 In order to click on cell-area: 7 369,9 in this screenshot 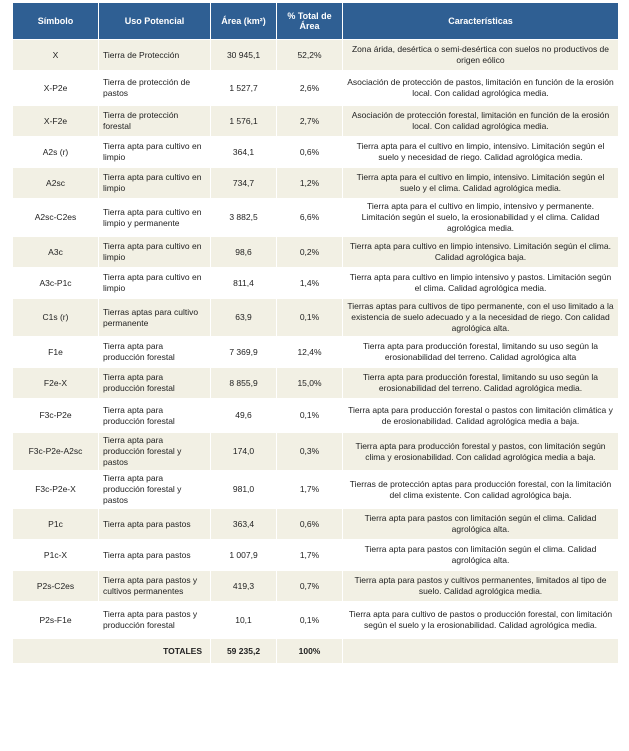, I will do `click(243, 352)`.